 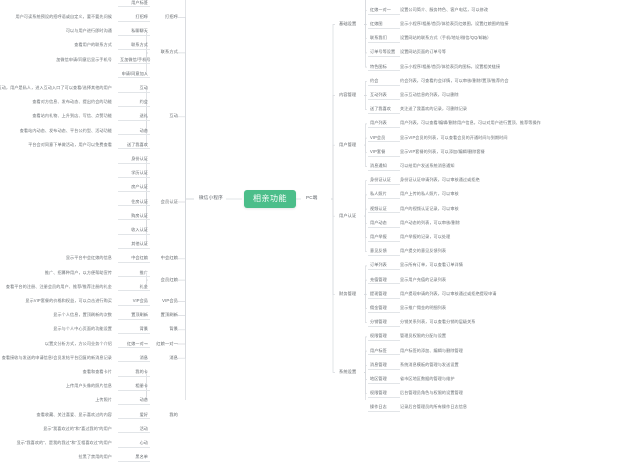 I want to click on group-label: 财务管理, so click(x=347, y=293).